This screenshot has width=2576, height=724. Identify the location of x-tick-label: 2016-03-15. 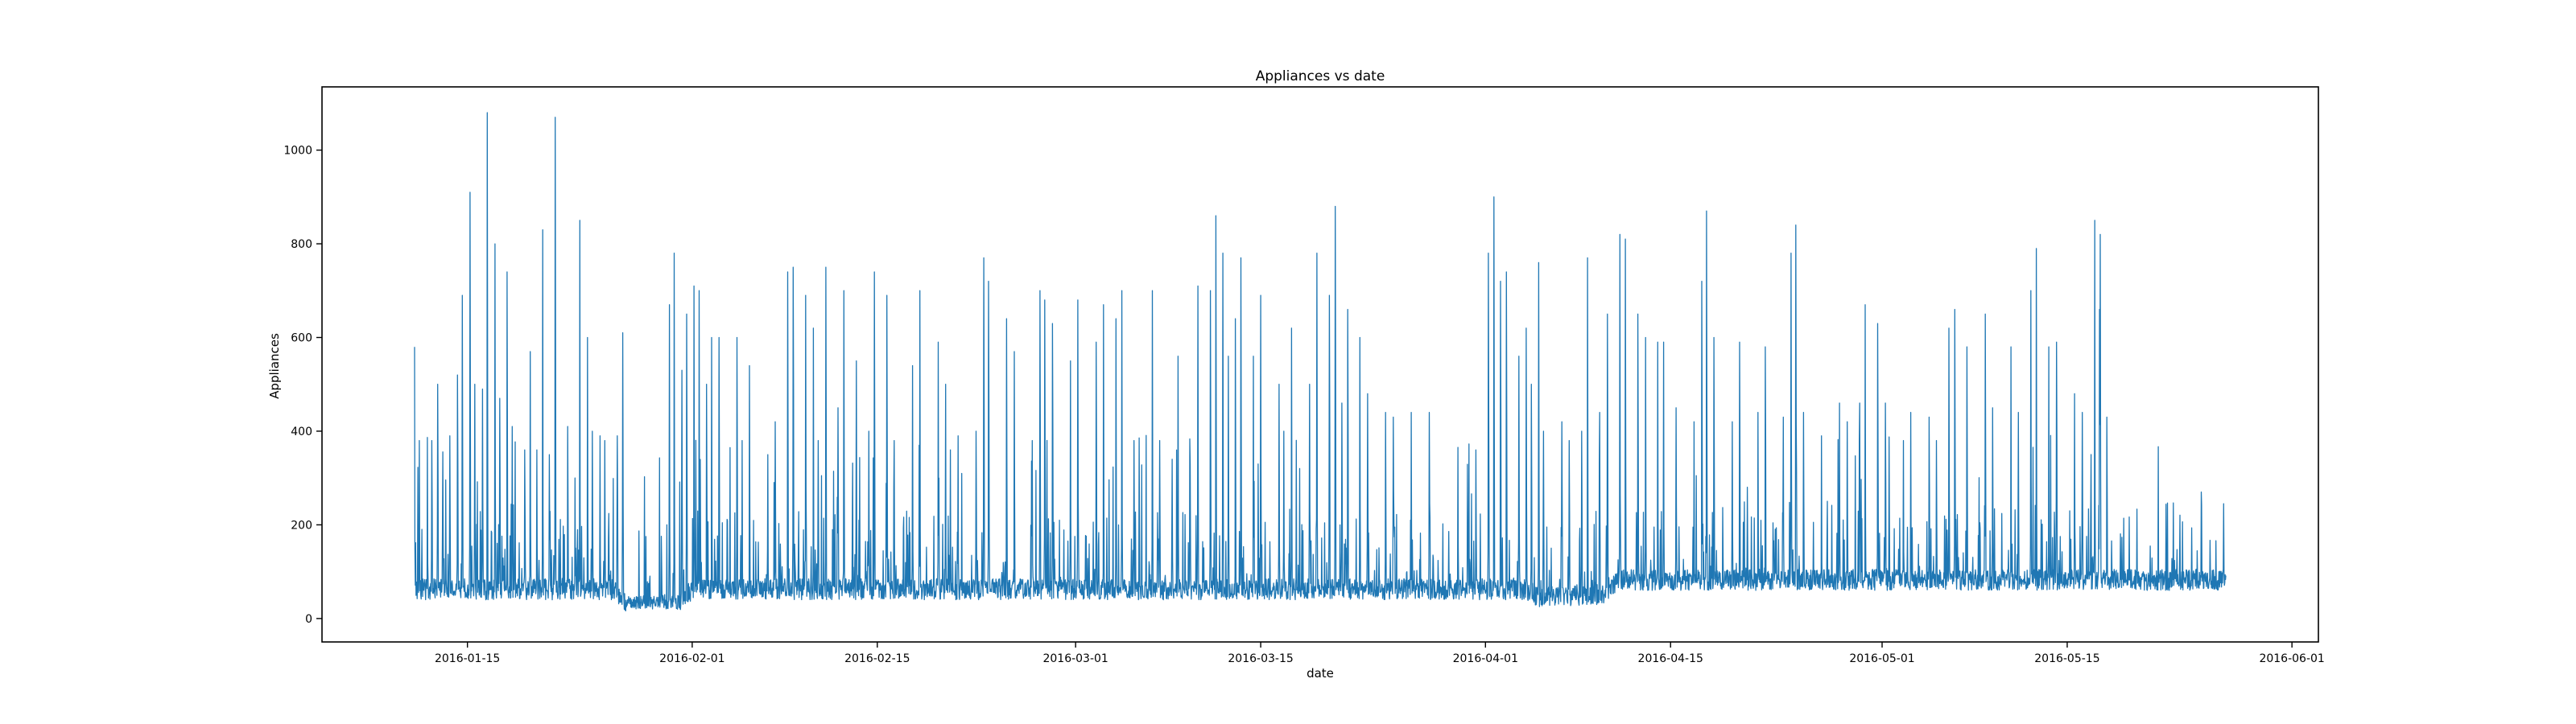
(1260, 658).